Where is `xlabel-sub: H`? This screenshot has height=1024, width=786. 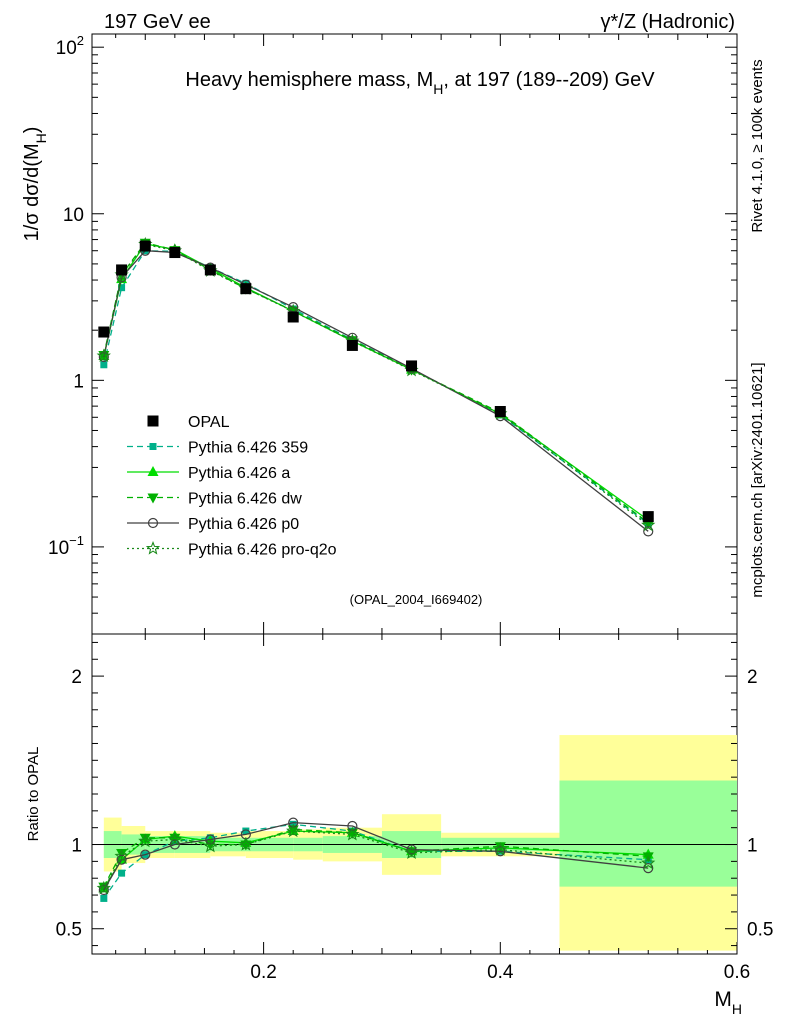 xlabel-sub: H is located at coordinates (737, 1009).